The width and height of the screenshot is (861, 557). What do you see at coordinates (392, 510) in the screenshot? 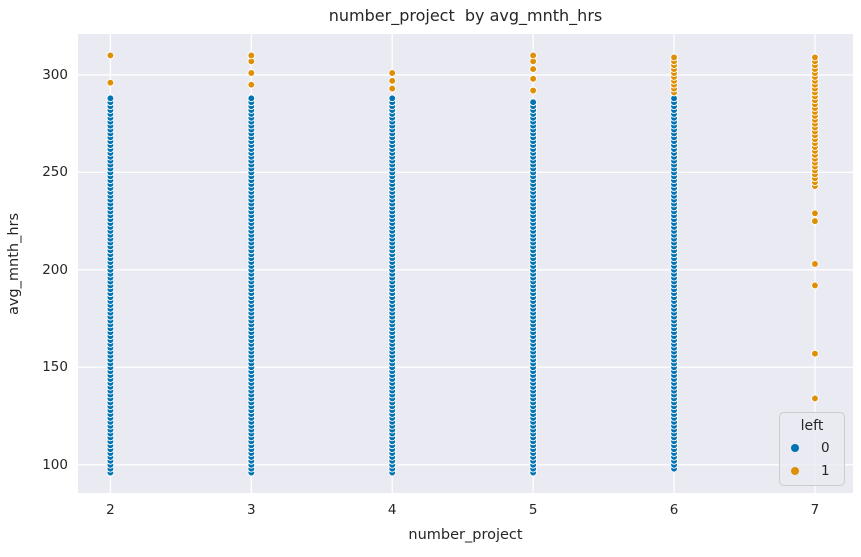
I see `x-tick-label: 4` at bounding box center [392, 510].